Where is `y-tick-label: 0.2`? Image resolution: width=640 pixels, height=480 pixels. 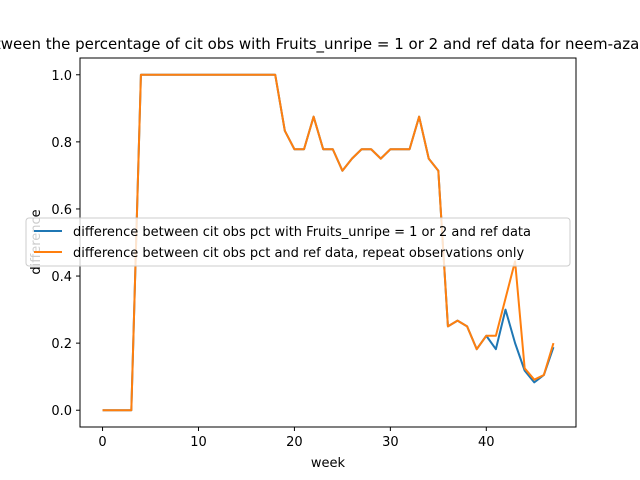
y-tick-label: 0.2 is located at coordinates (61, 344).